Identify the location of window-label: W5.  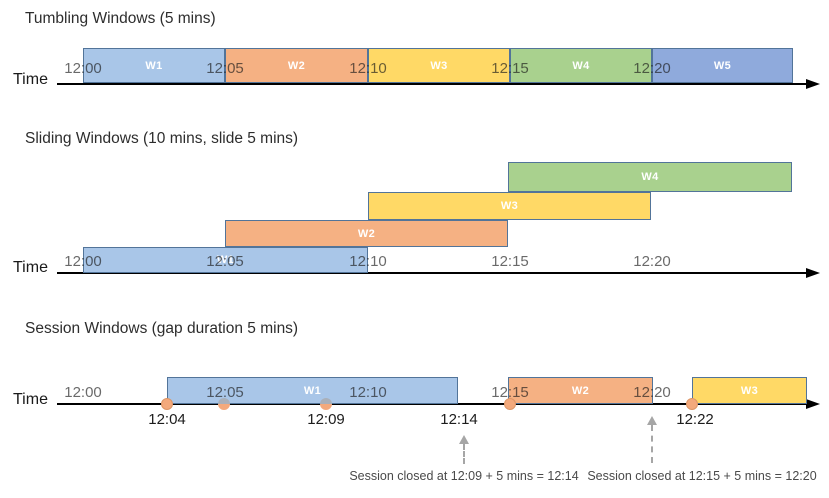
(722, 65).